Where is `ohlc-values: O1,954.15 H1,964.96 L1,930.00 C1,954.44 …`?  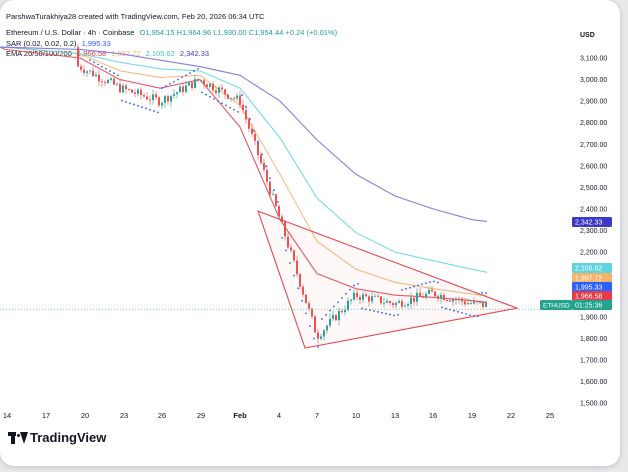
ohlc-values: O1,954.15 H1,964.96 L1,930.00 C1,954.44 … is located at coordinates (238, 32).